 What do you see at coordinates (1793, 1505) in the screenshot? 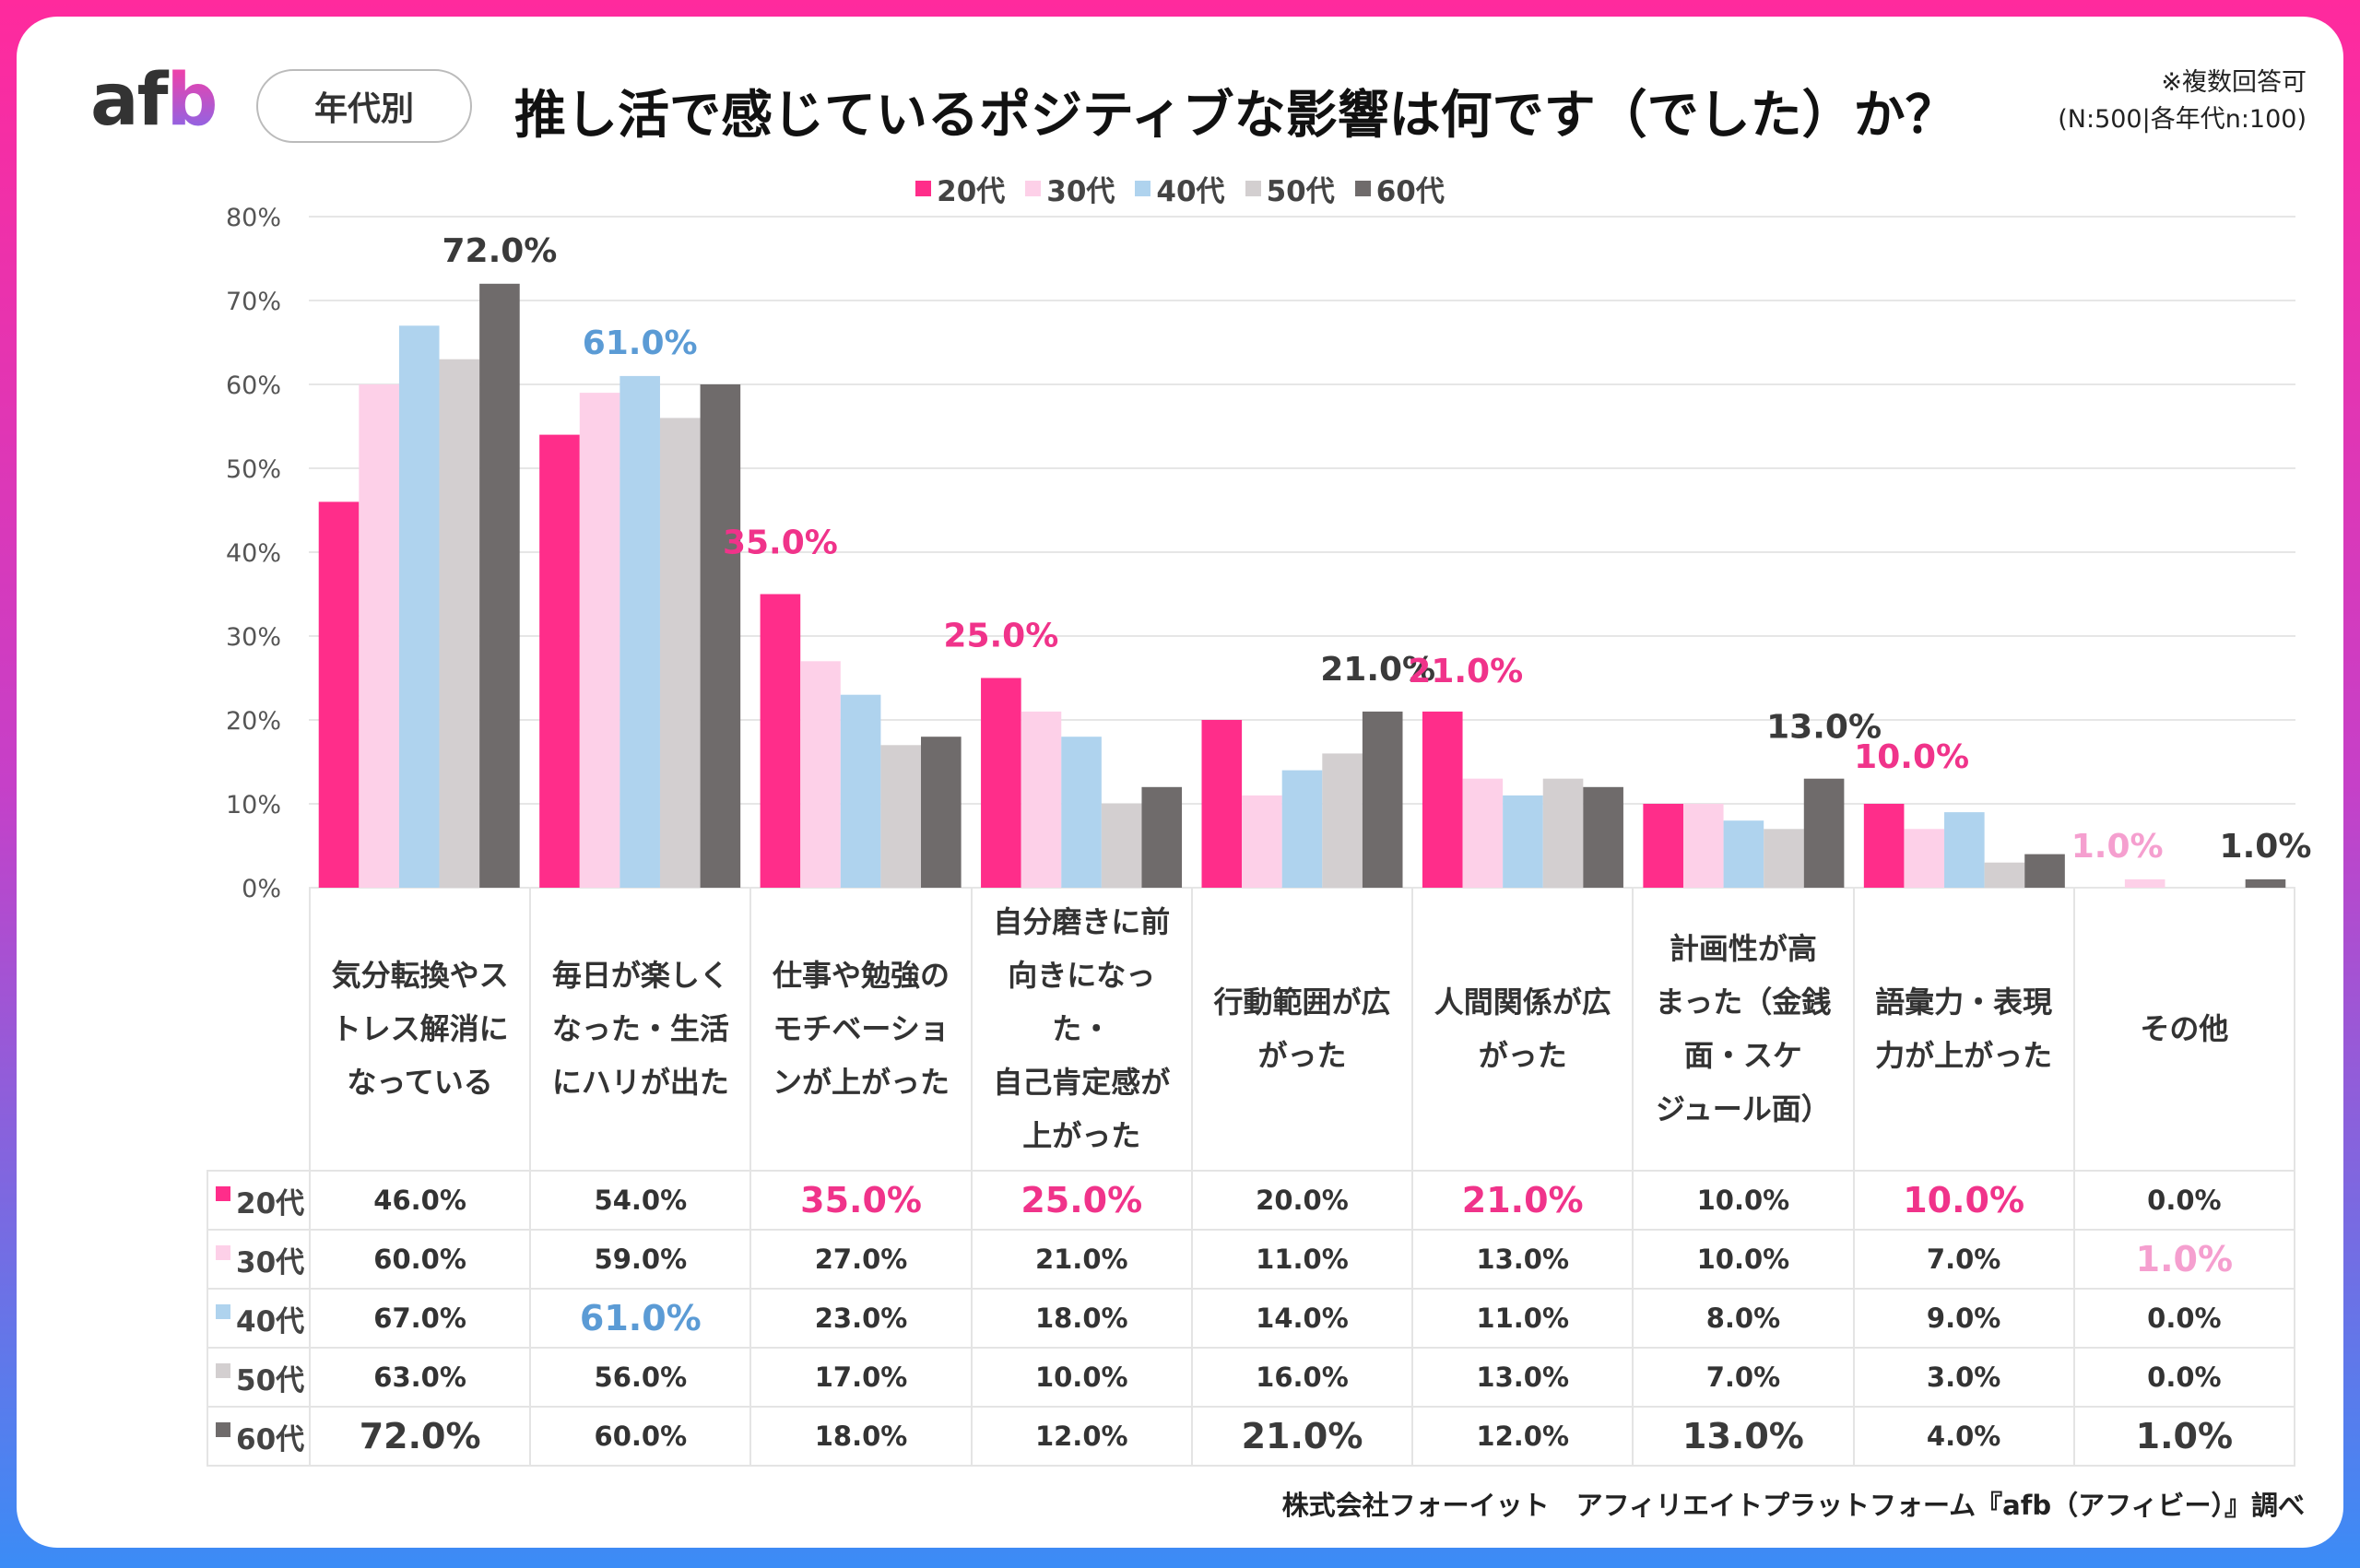
I see `source-footer: 株式会社フォーイット アフィリエイトプラットフォーム『afb（アフィビー）』調べ` at bounding box center [1793, 1505].